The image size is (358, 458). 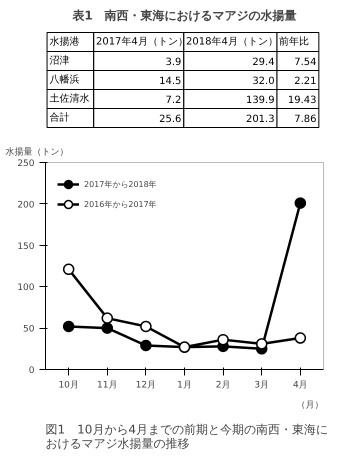 What do you see at coordinates (300, 385) in the screenshot?
I see `x-tick-label: 4月` at bounding box center [300, 385].